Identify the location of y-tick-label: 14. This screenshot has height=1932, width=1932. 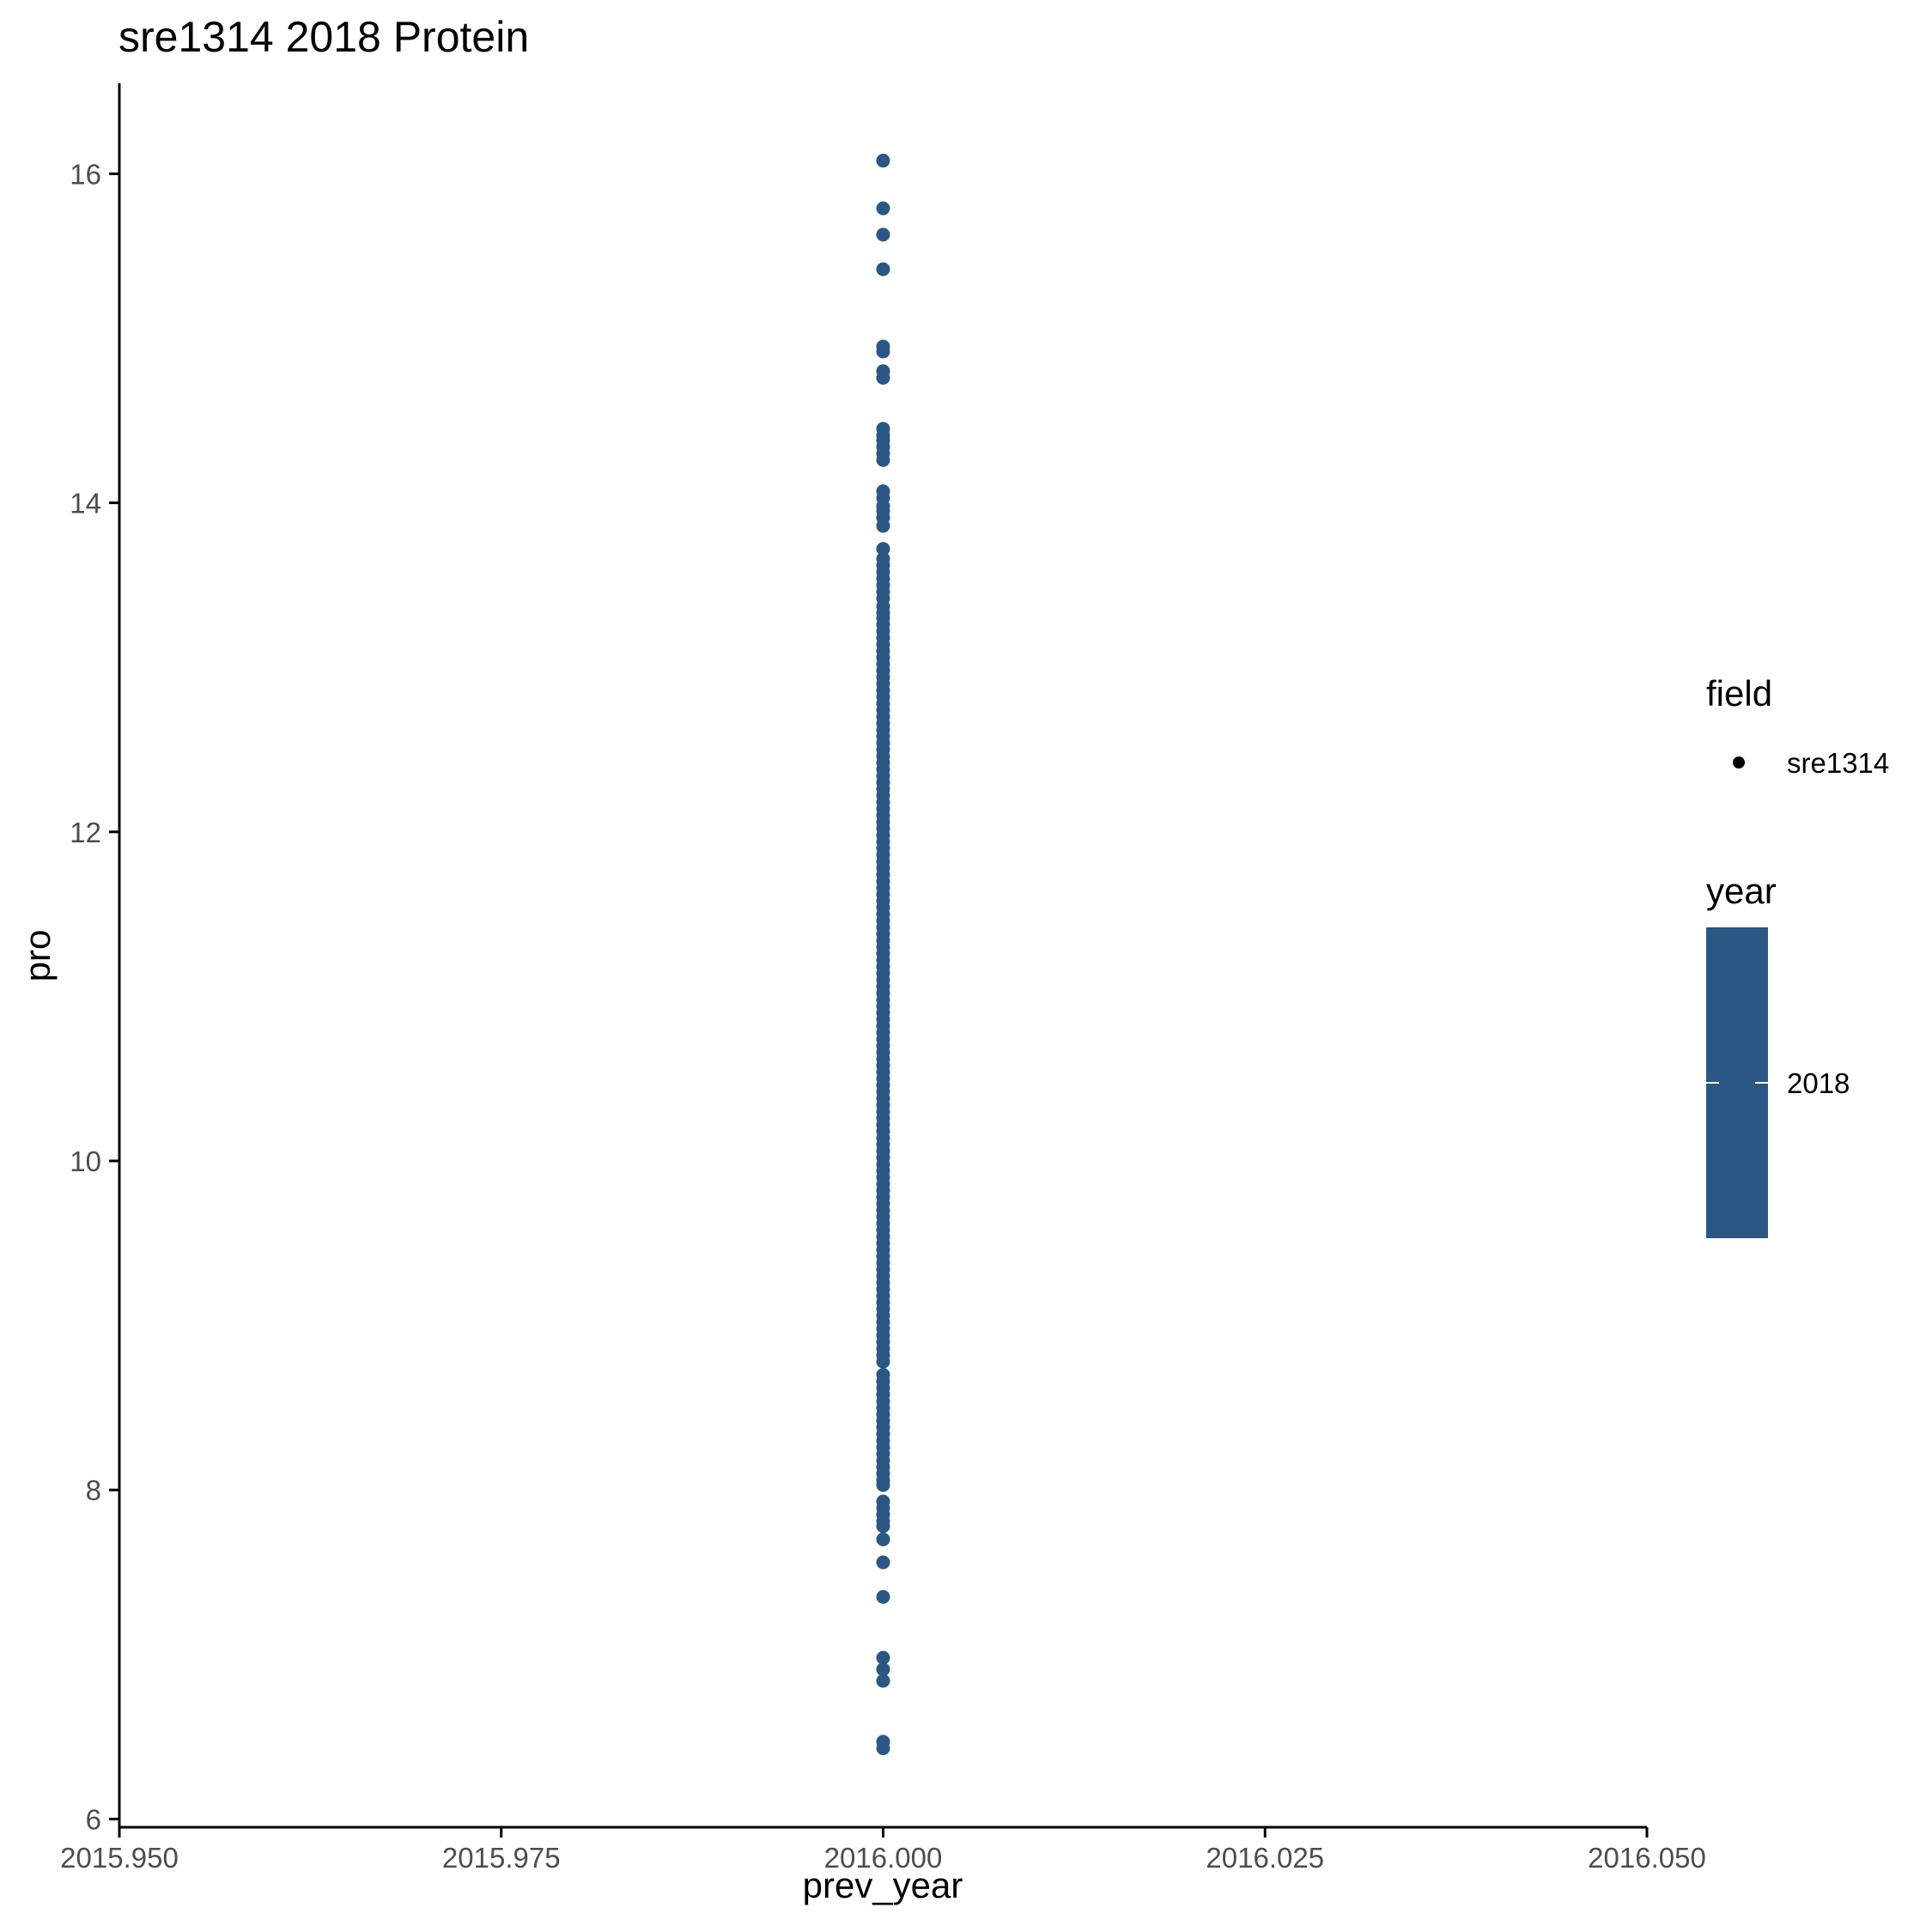
(85, 503).